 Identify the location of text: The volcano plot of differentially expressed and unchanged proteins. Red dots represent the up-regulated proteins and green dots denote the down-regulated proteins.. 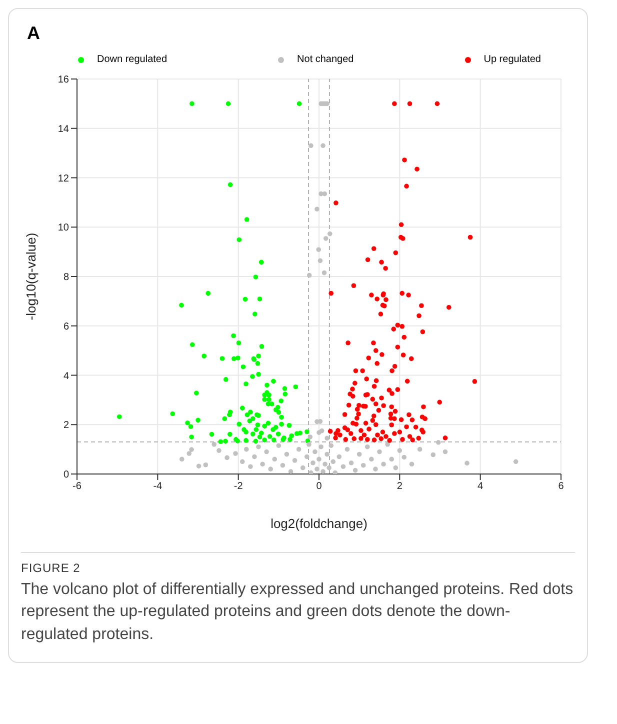
(297, 612).